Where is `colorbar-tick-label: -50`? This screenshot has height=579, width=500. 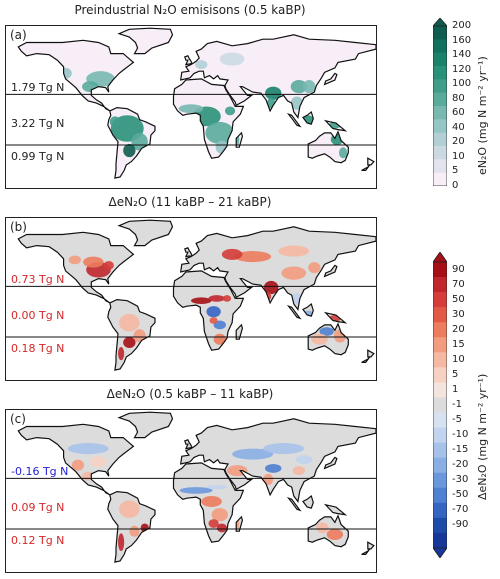 colorbar-tick-label: -50 is located at coordinates (460, 495).